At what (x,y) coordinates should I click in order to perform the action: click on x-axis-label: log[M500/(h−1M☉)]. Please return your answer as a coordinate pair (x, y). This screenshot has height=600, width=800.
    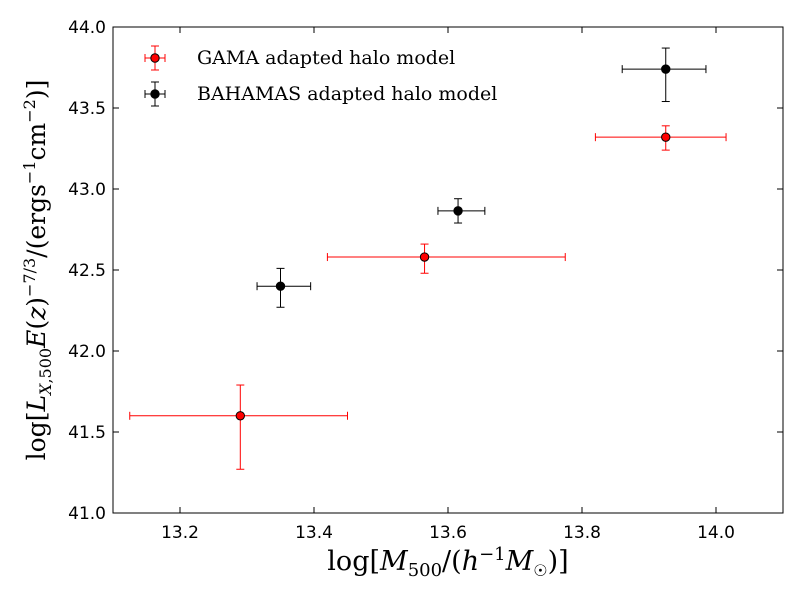
    Looking at the image, I should click on (447, 562).